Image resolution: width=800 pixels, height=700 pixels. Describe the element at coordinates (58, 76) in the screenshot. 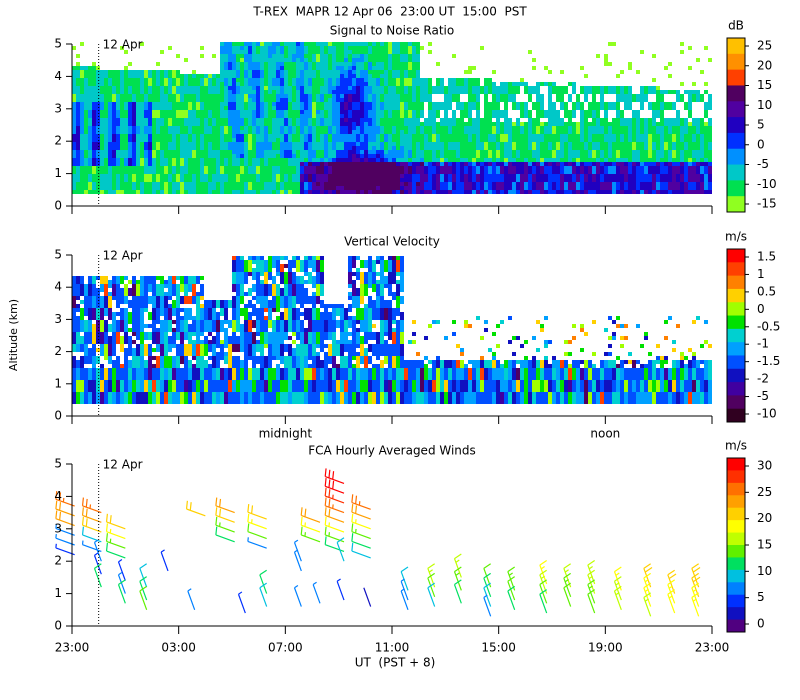

I see `y-tick-label: 4` at that location.